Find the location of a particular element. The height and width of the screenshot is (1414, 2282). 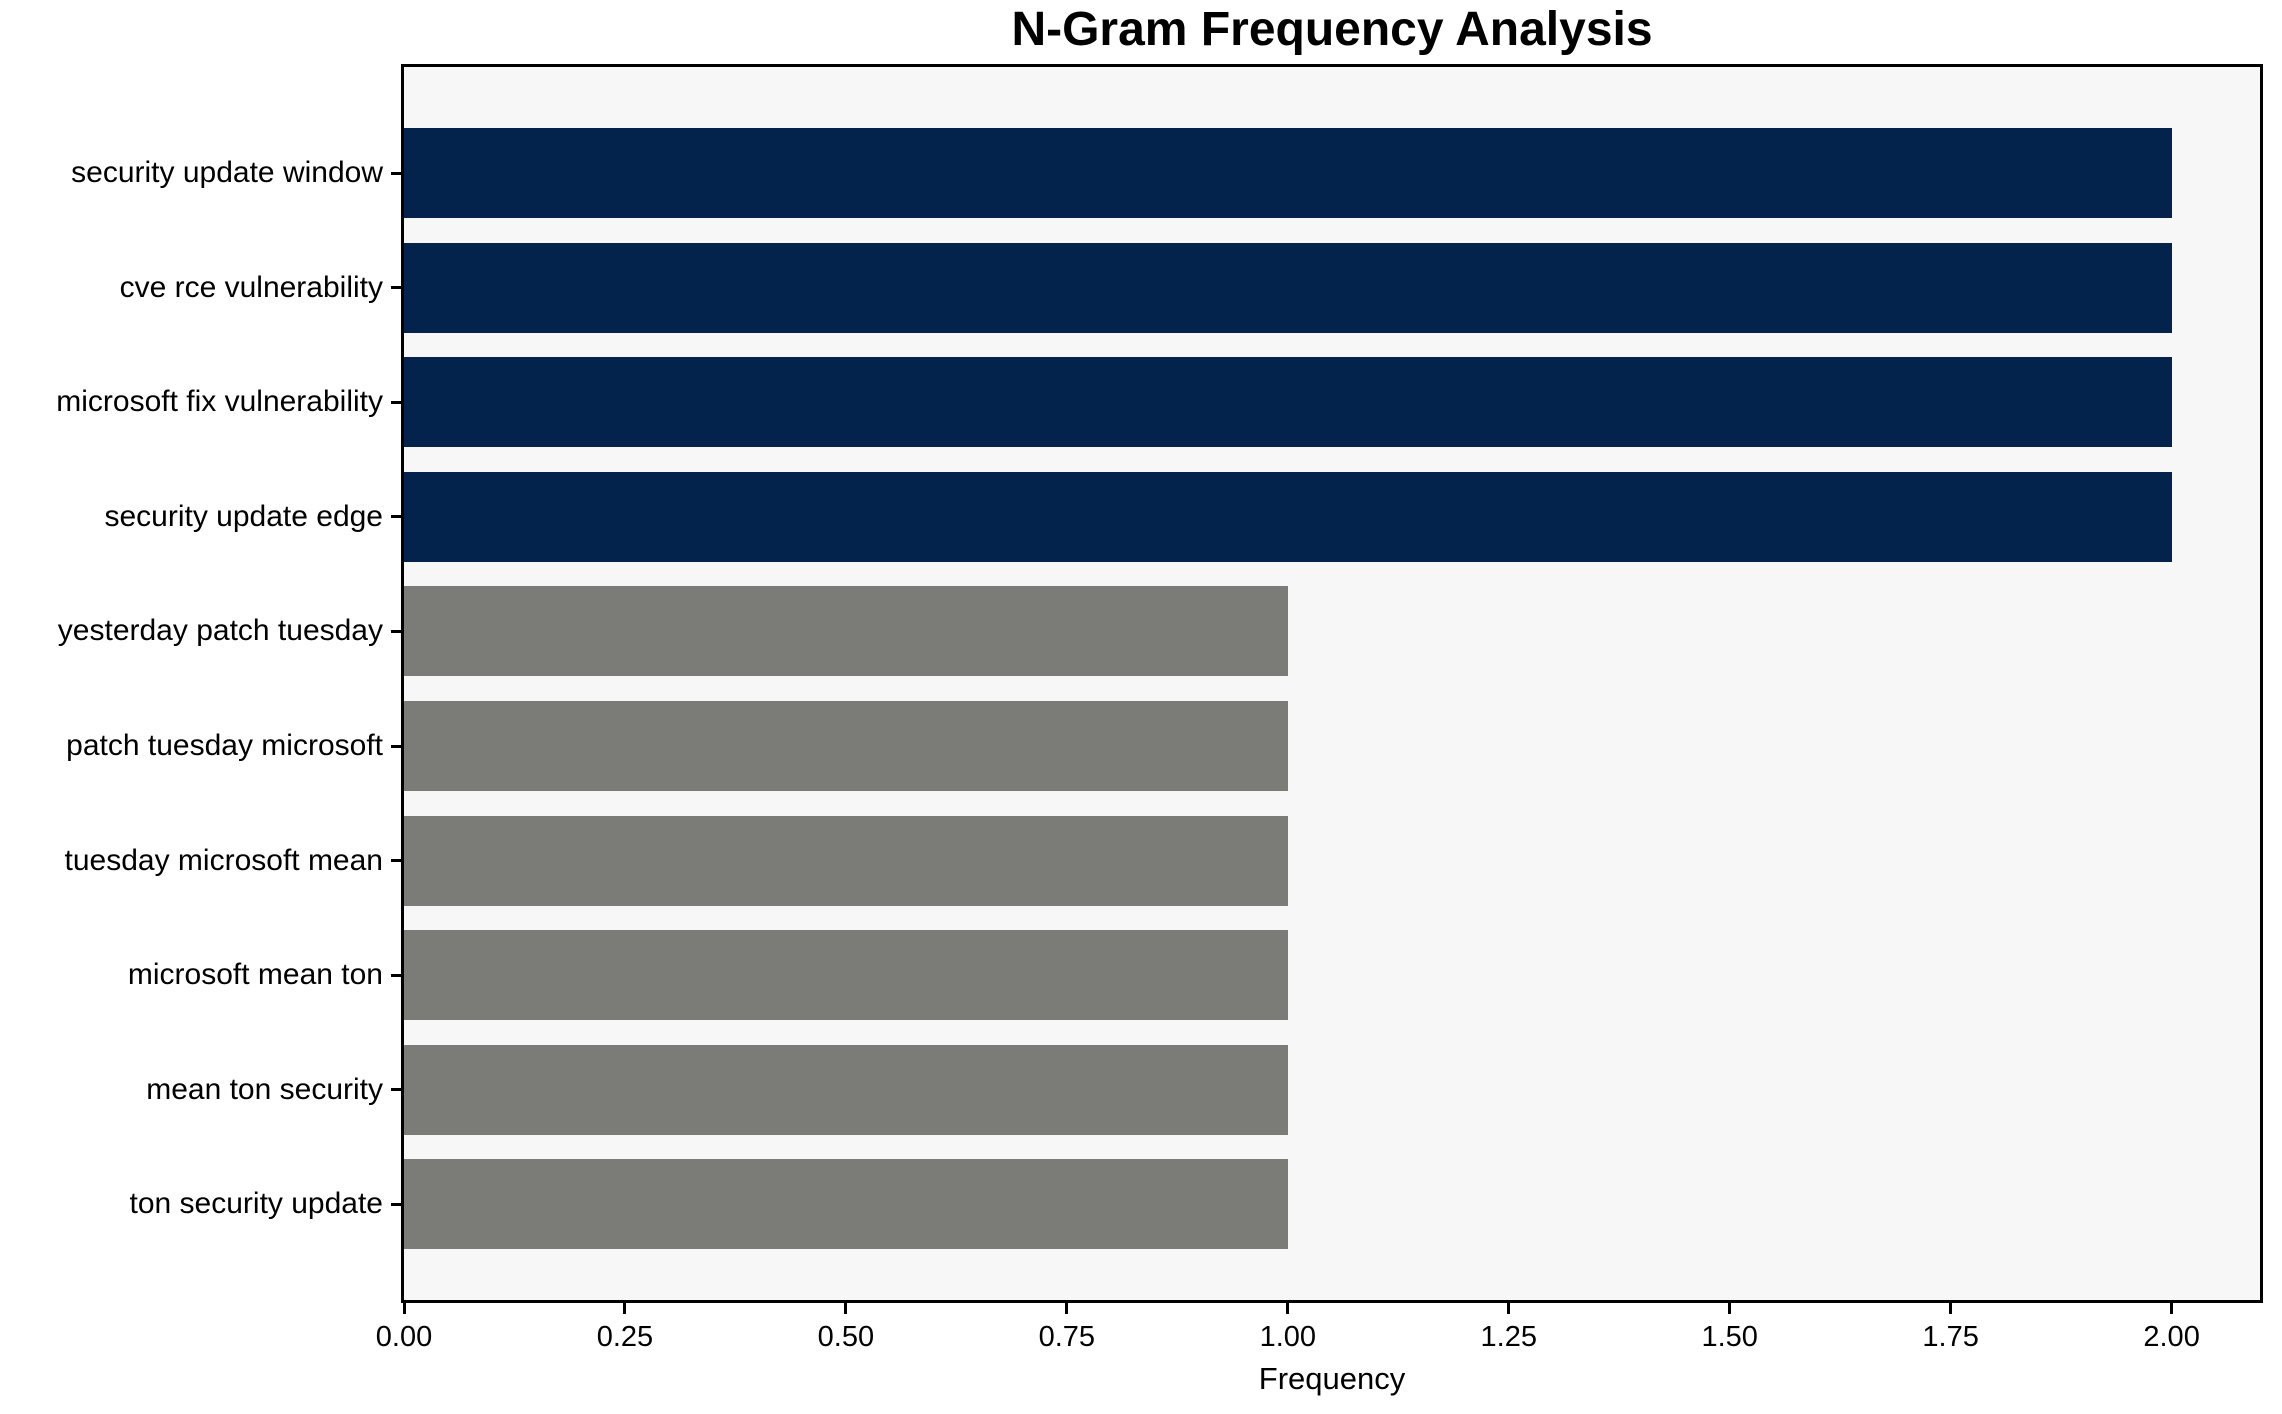

x-tick-label: 0.50 is located at coordinates (846, 1337).